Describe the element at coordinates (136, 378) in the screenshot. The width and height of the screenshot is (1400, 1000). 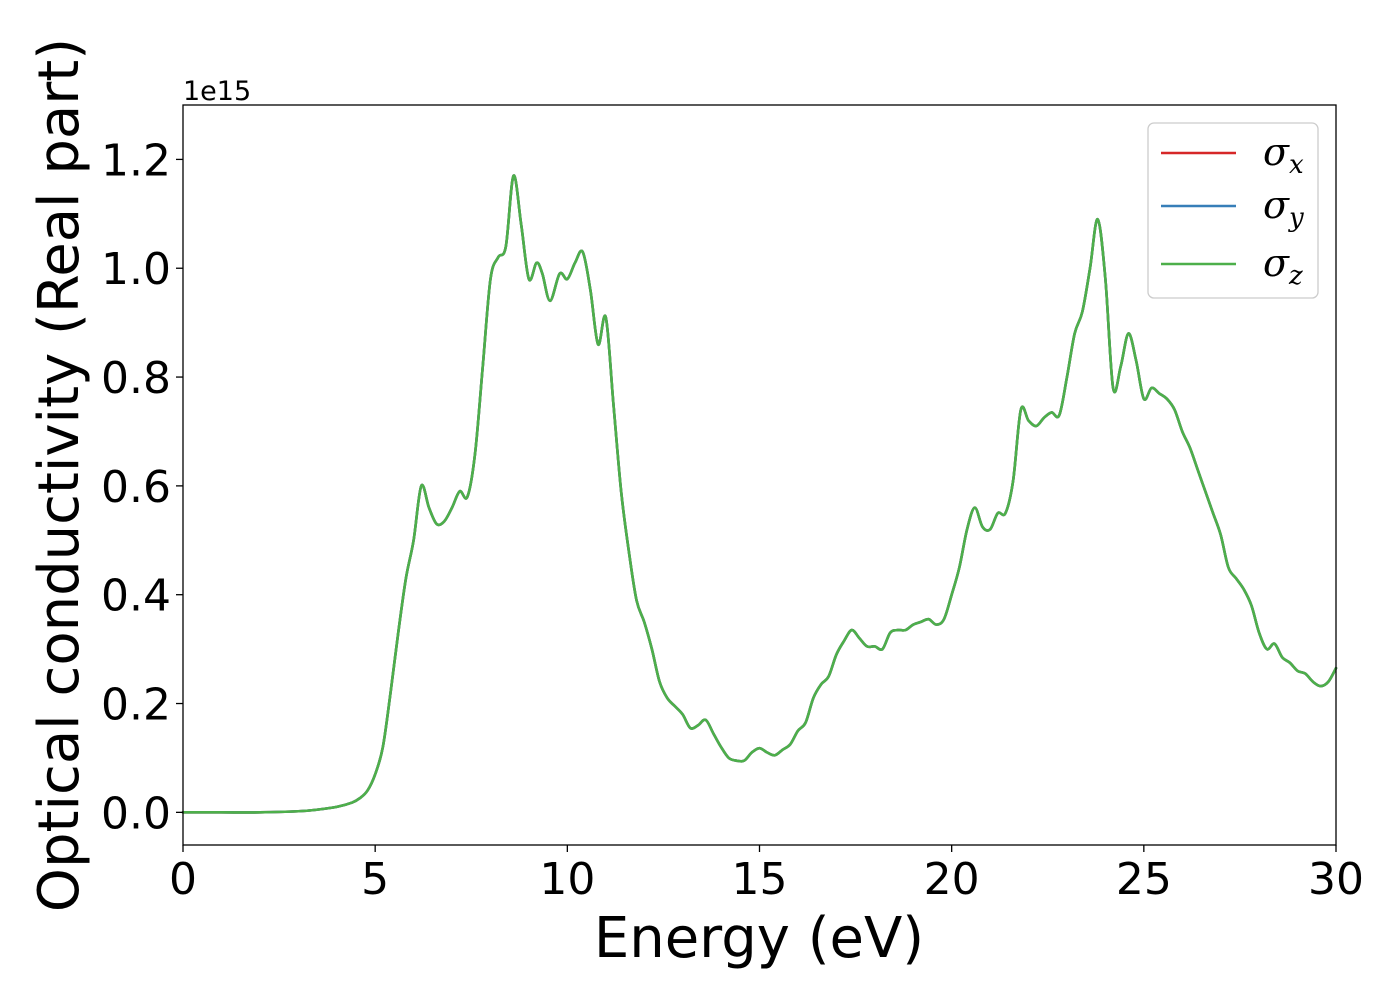
I see `y-tick-label: 0.8` at that location.